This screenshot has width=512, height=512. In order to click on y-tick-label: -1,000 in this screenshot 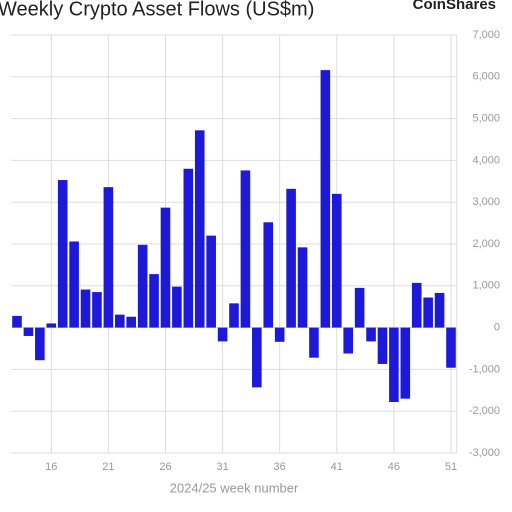, I will do `click(484, 369)`.